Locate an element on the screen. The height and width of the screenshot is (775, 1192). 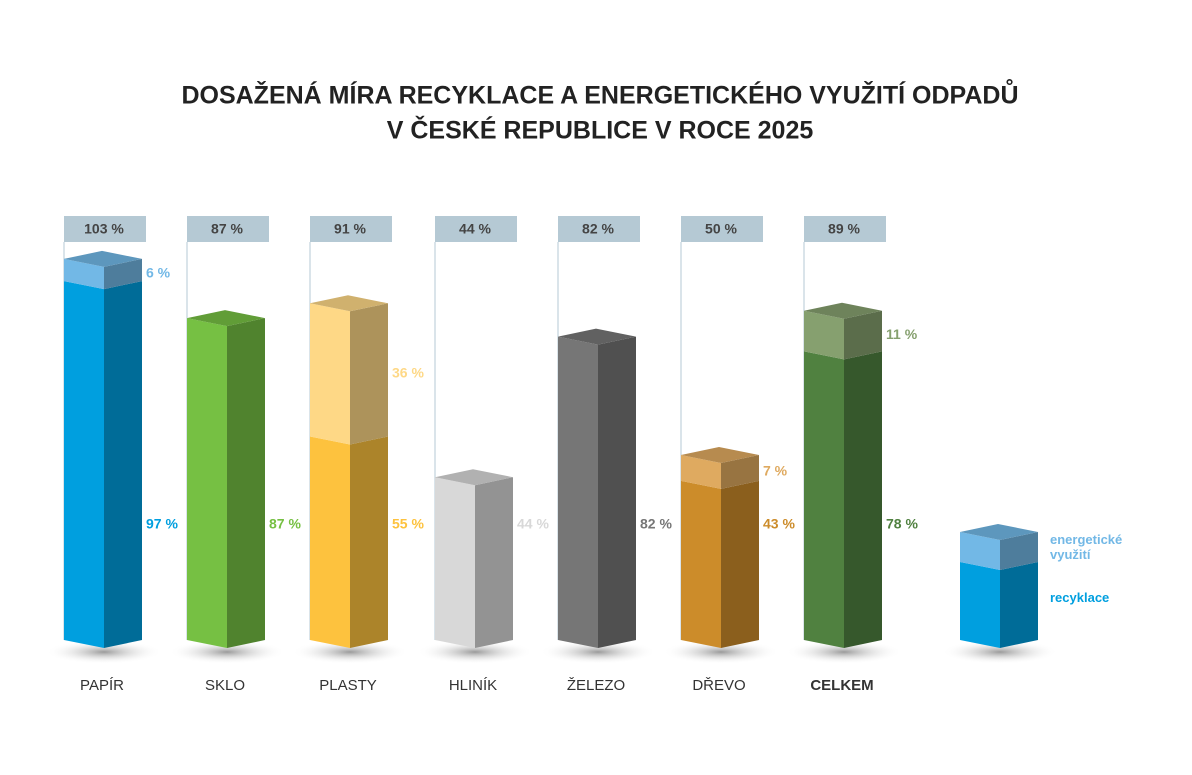
total-label: 103 % is located at coordinates (104, 229).